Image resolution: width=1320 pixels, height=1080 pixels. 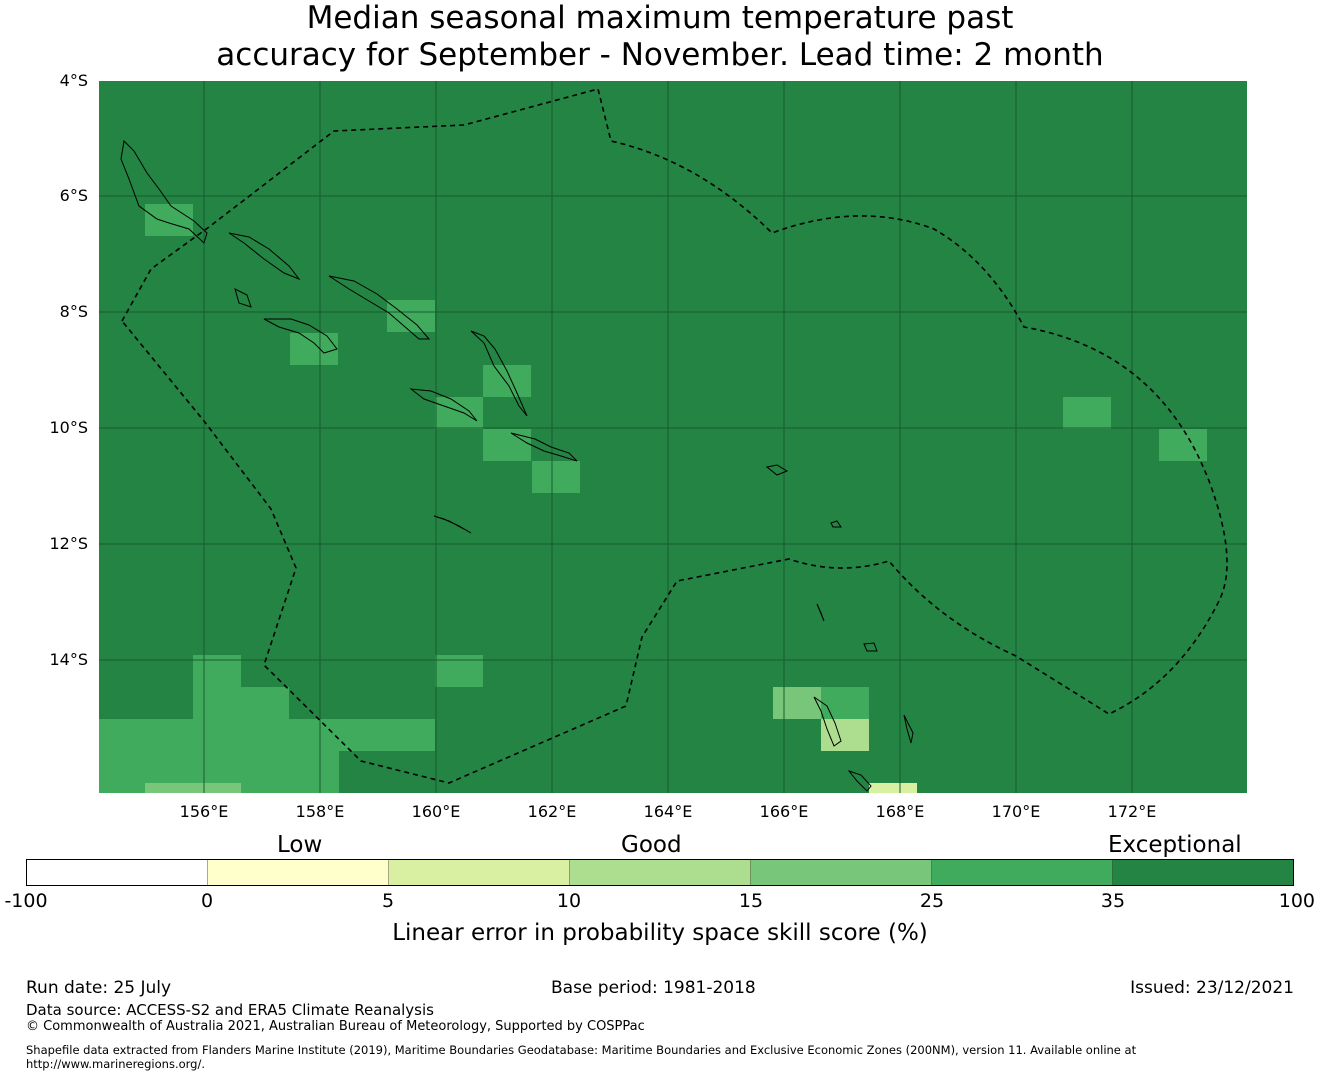 I want to click on colorbar-tick: 25, so click(x=932, y=901).